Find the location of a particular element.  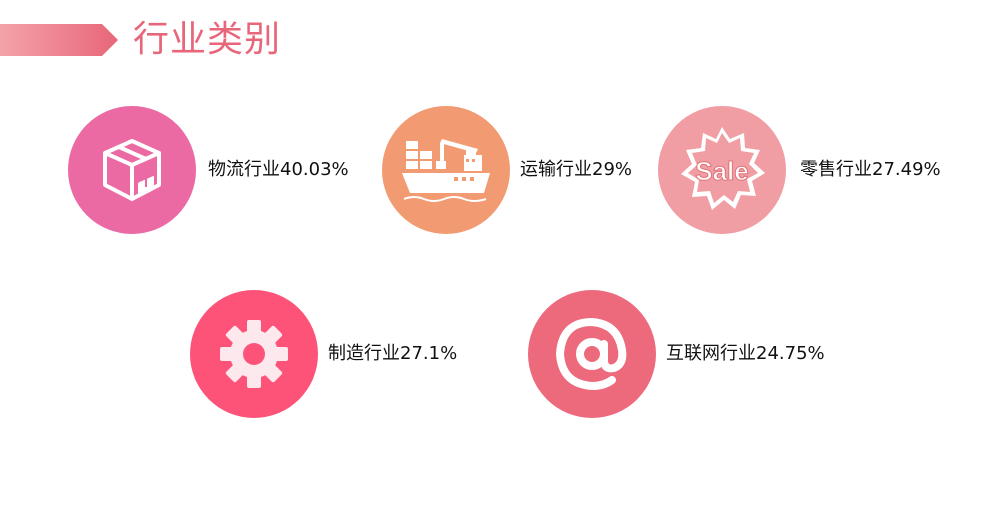

cargo-ship-icon is located at coordinates (446, 170).